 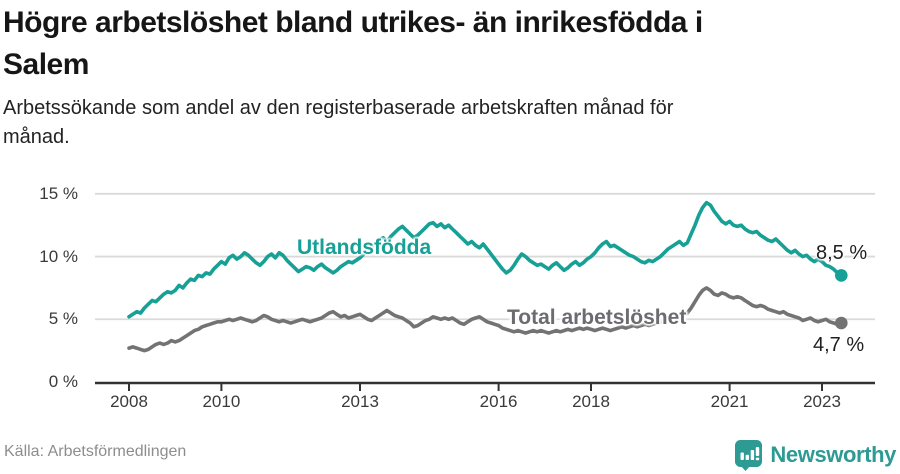 What do you see at coordinates (822, 401) in the screenshot?
I see `x-tick-label: 2023` at bounding box center [822, 401].